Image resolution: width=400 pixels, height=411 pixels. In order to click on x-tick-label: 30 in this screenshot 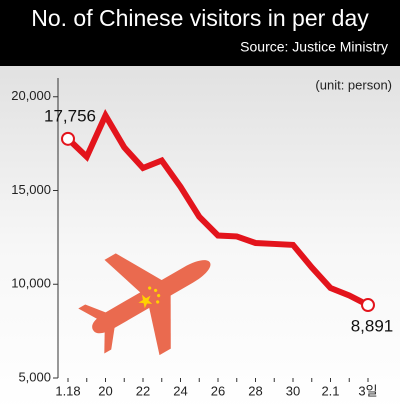, I will do `click(293, 390)`.